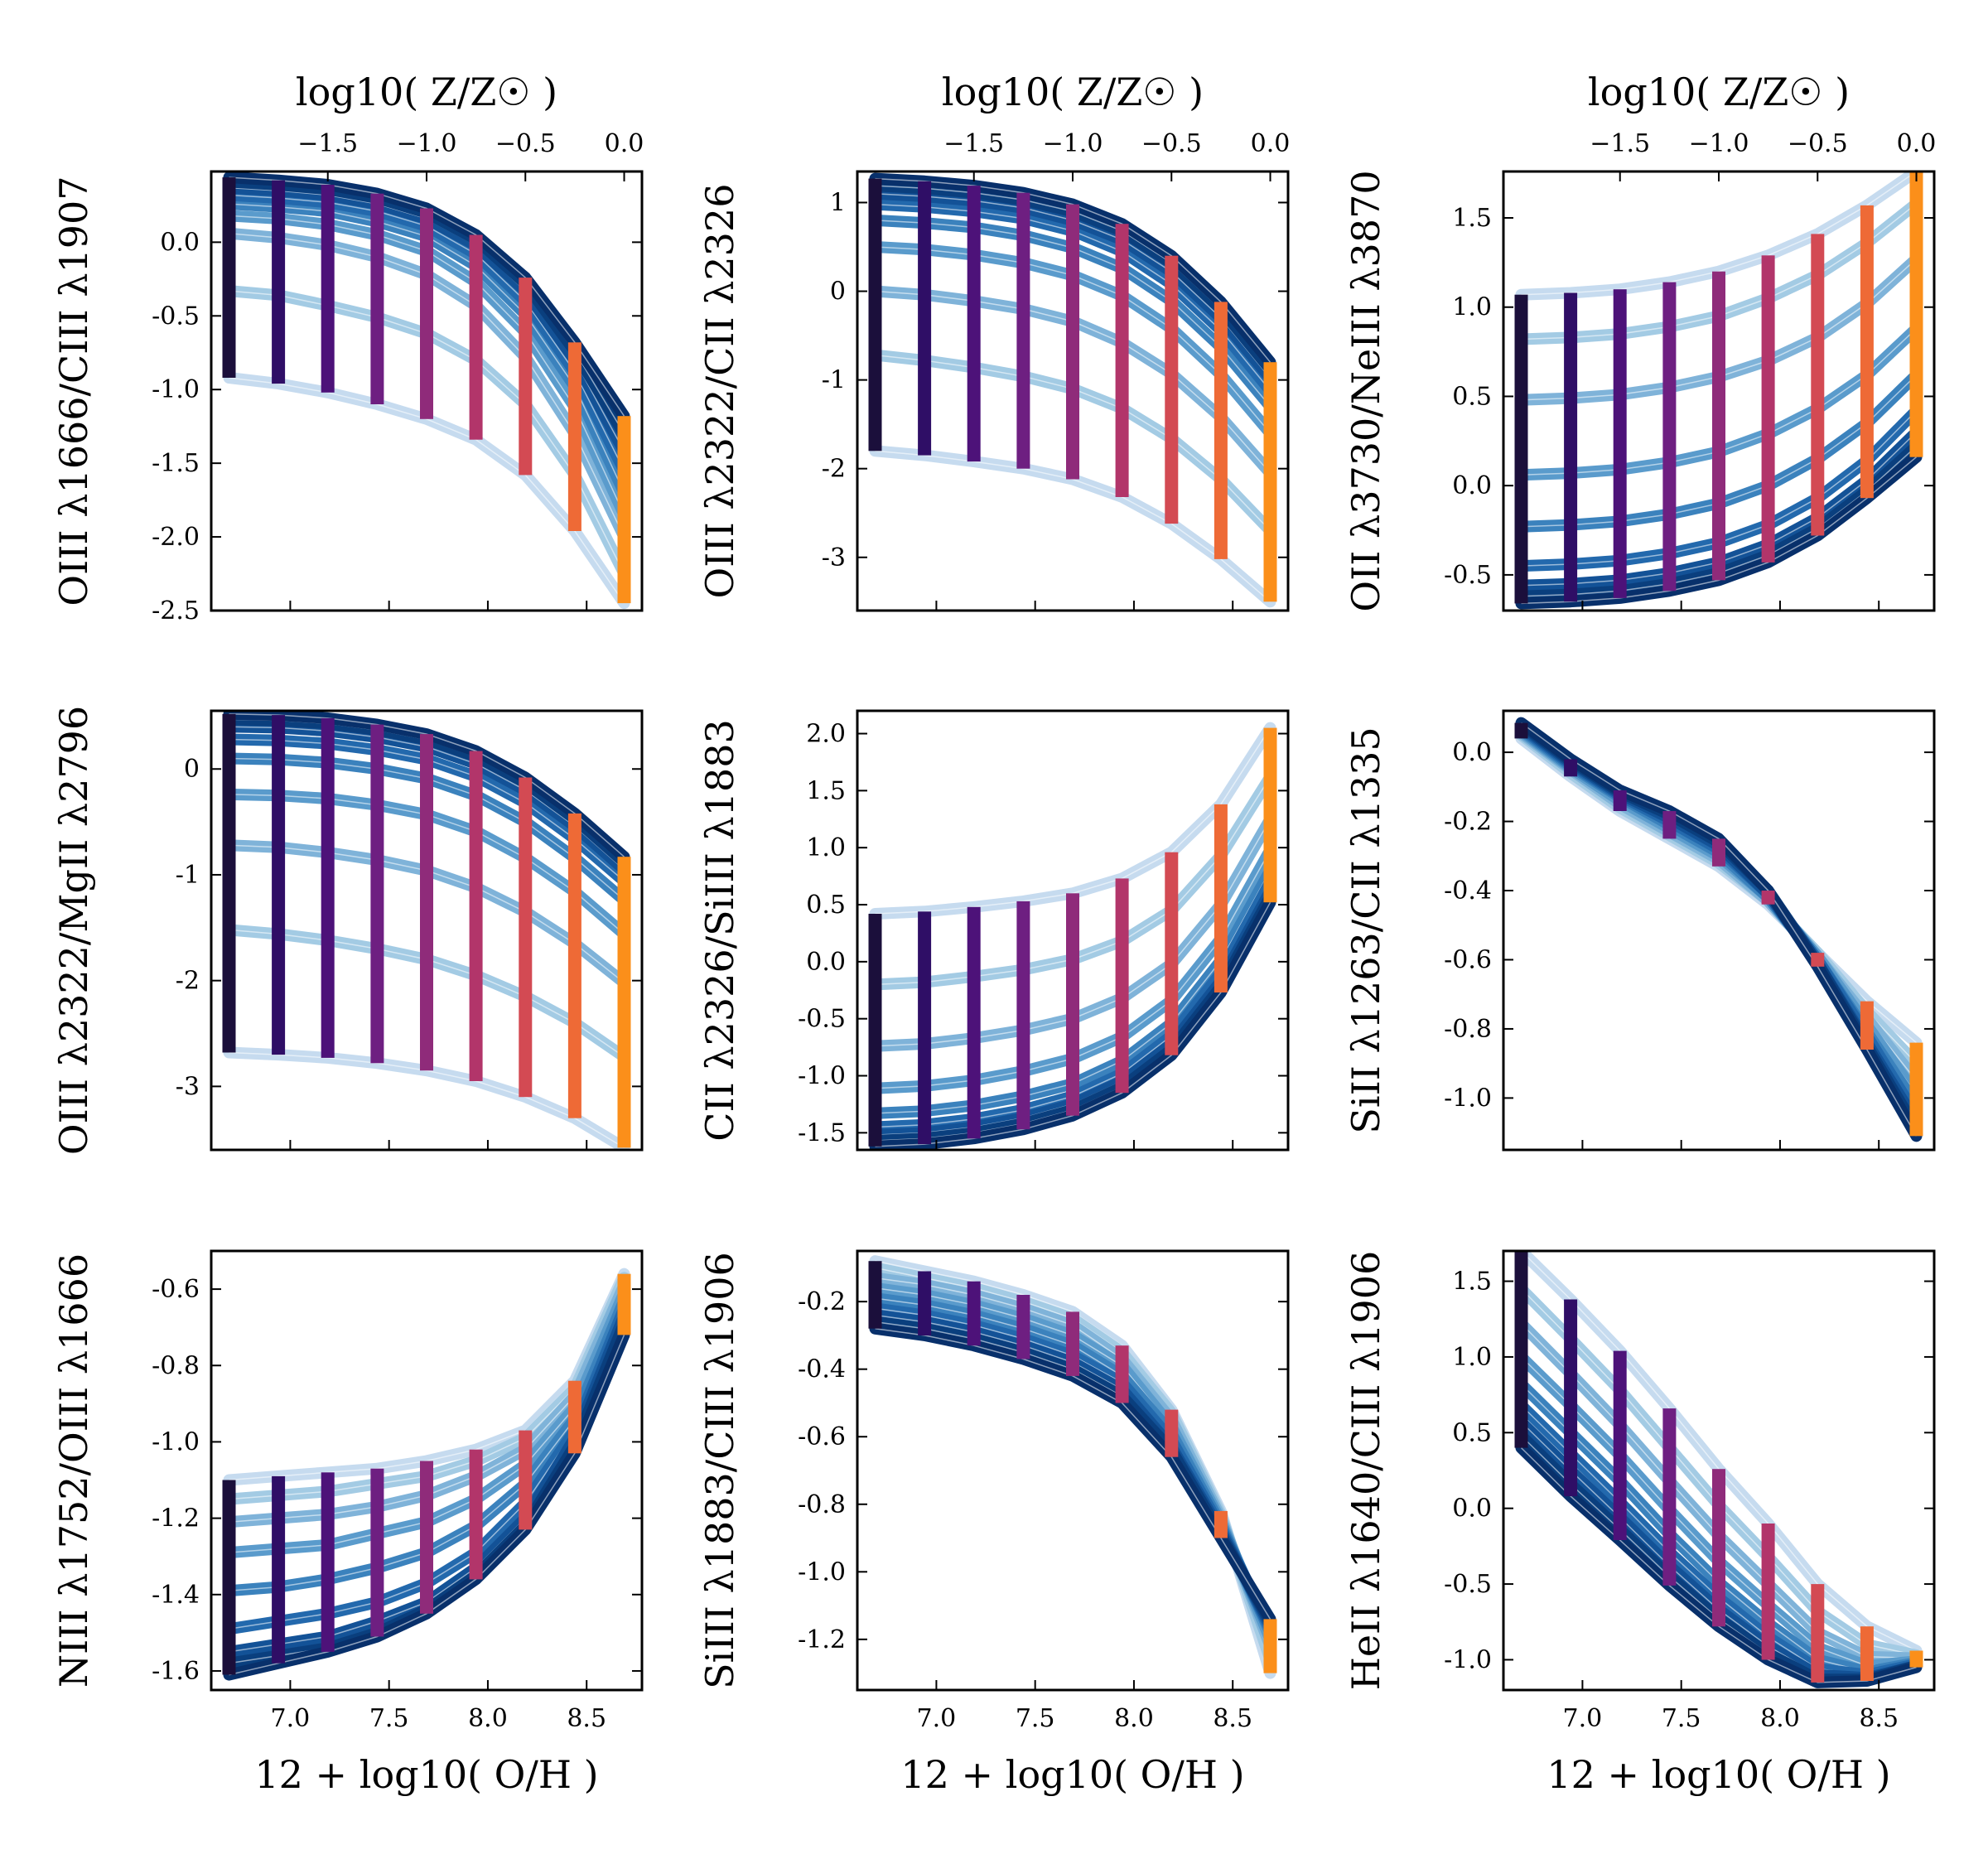 The width and height of the screenshot is (1988, 1864). I want to click on y-axis-title: OIII λ1666/CIII λ1907, so click(73, 391).